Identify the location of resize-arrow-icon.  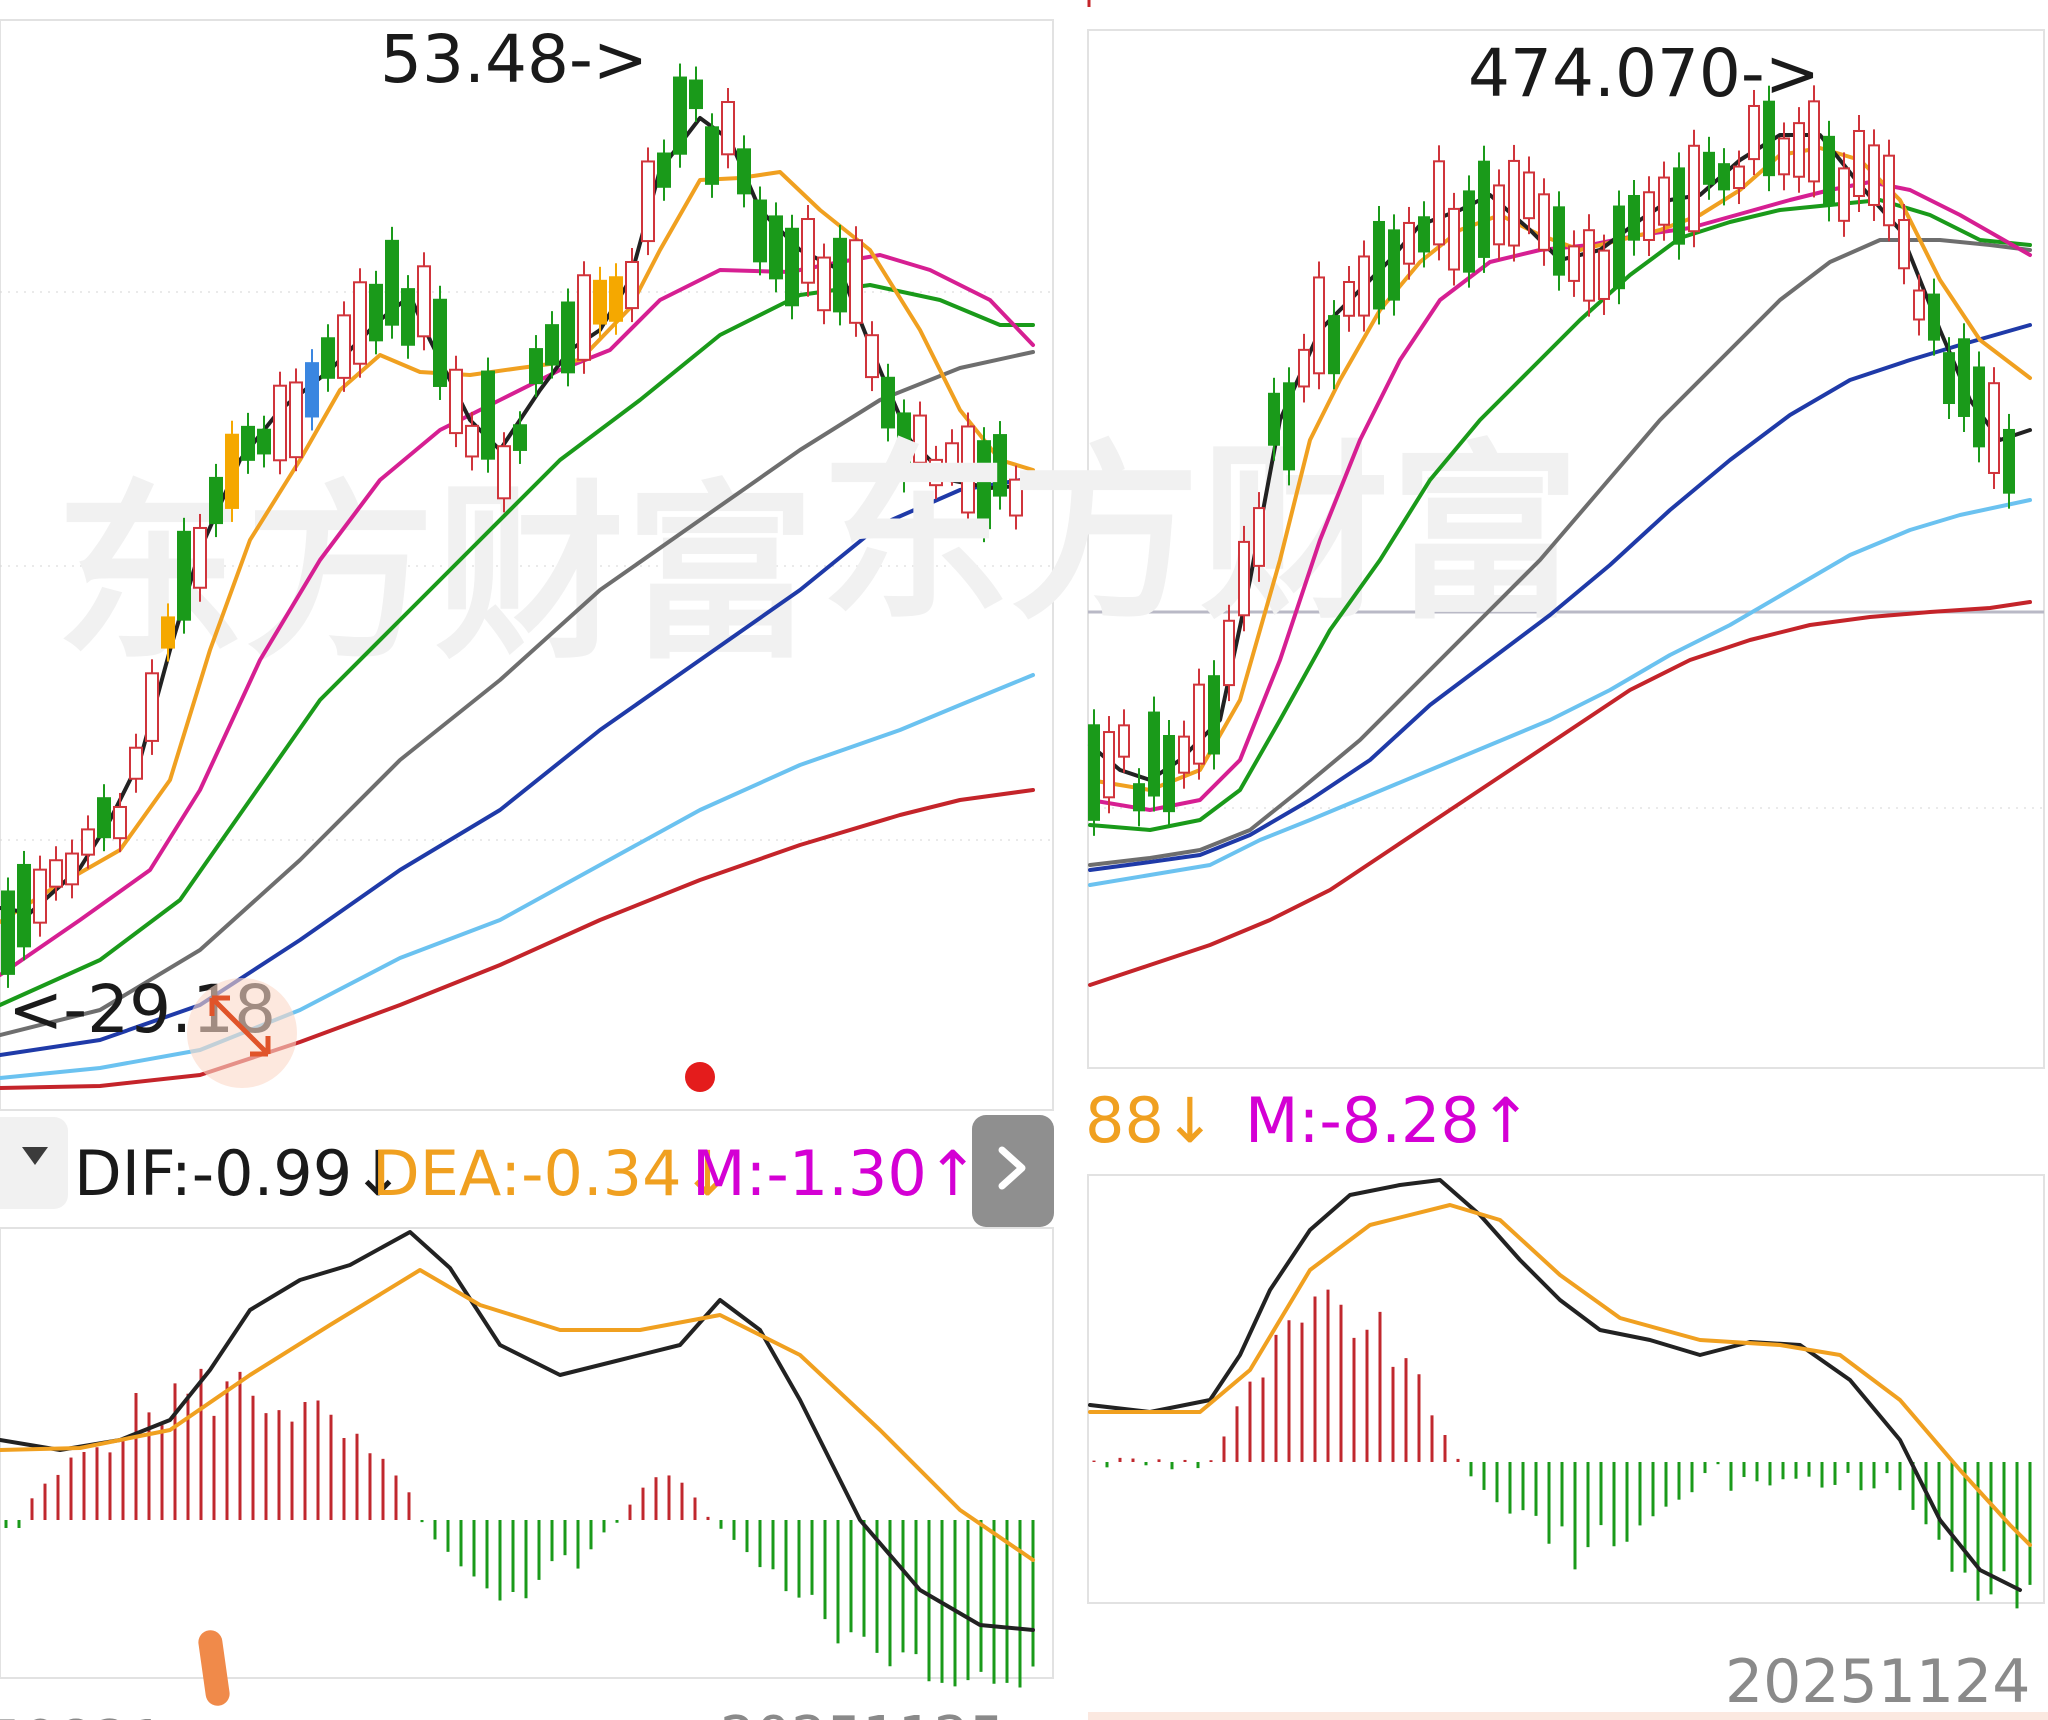
(240, 1026).